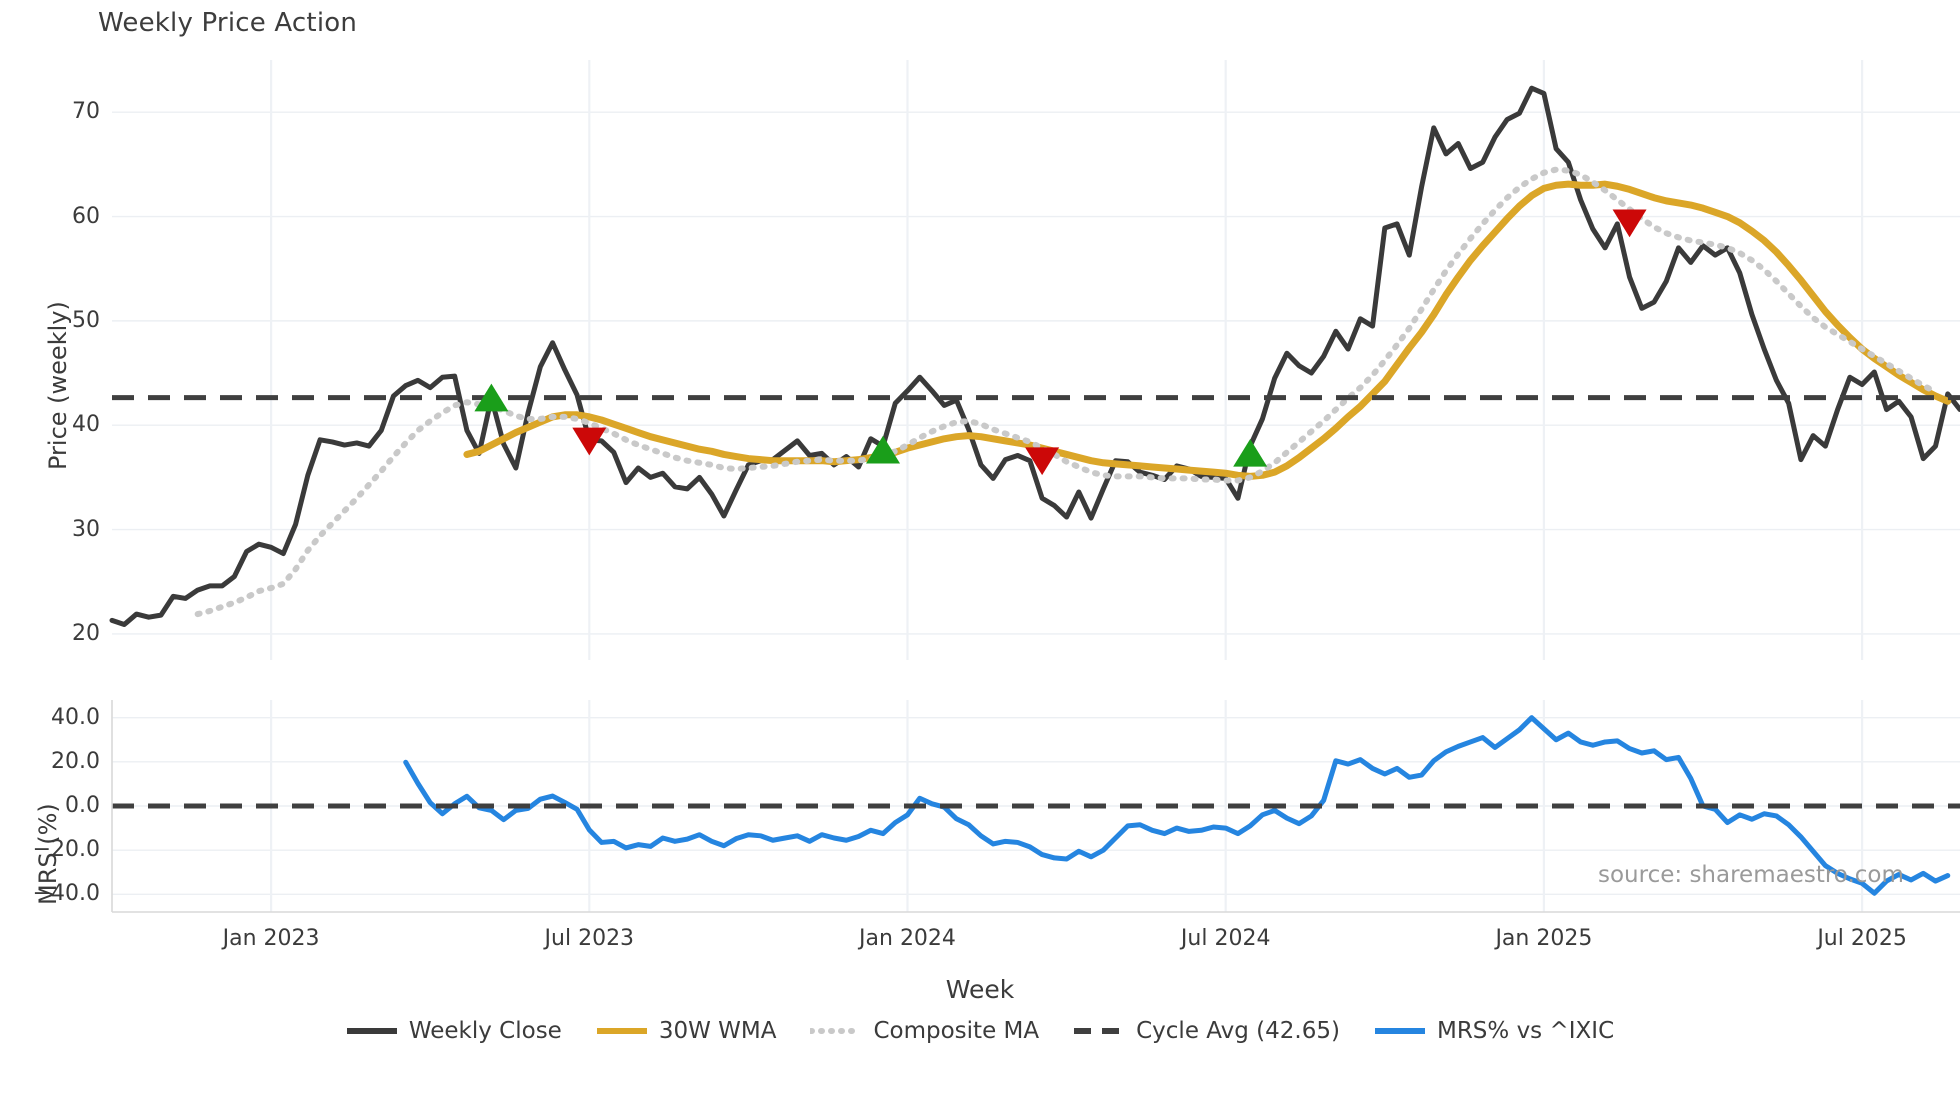 The width and height of the screenshot is (1960, 1102). What do you see at coordinates (980, 989) in the screenshot?
I see `x-axis-label: Week` at bounding box center [980, 989].